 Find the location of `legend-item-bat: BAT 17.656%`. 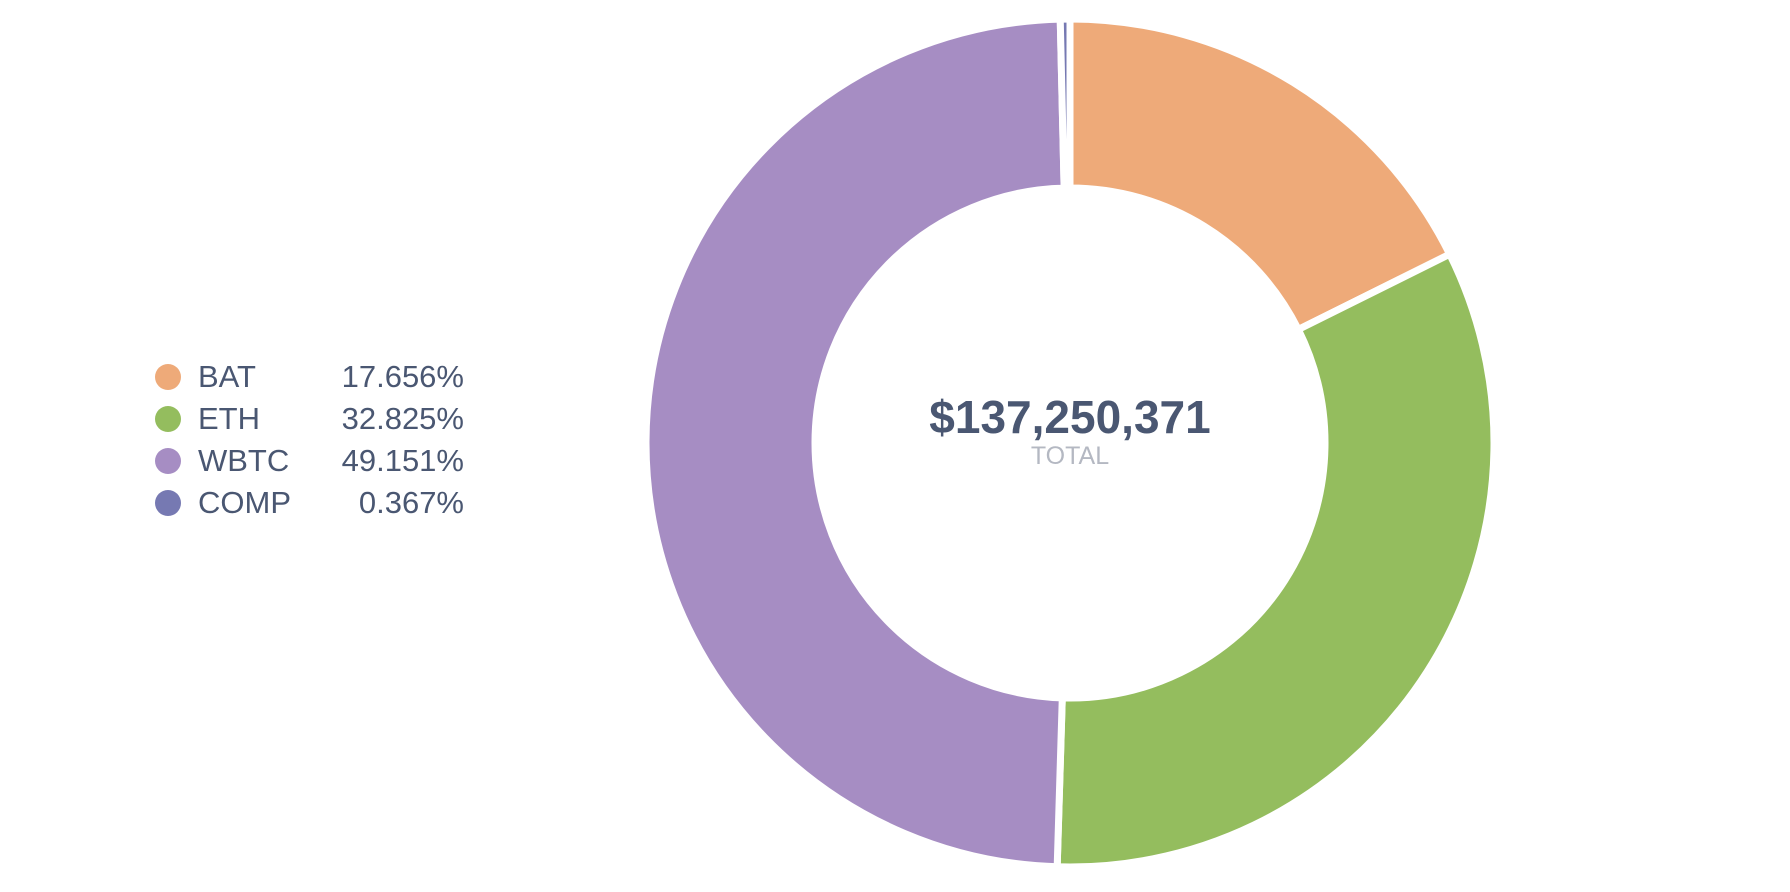

legend-item-bat: BAT 17.656% is located at coordinates (315, 377).